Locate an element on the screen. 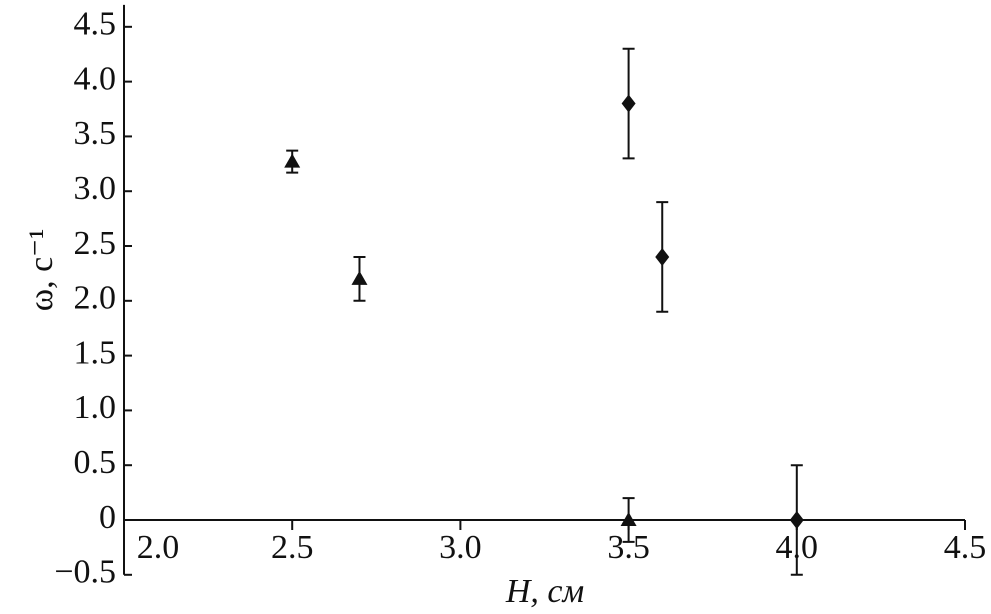 This screenshot has height=614, width=991. y-tick-label: 1.0 is located at coordinates (95, 407).